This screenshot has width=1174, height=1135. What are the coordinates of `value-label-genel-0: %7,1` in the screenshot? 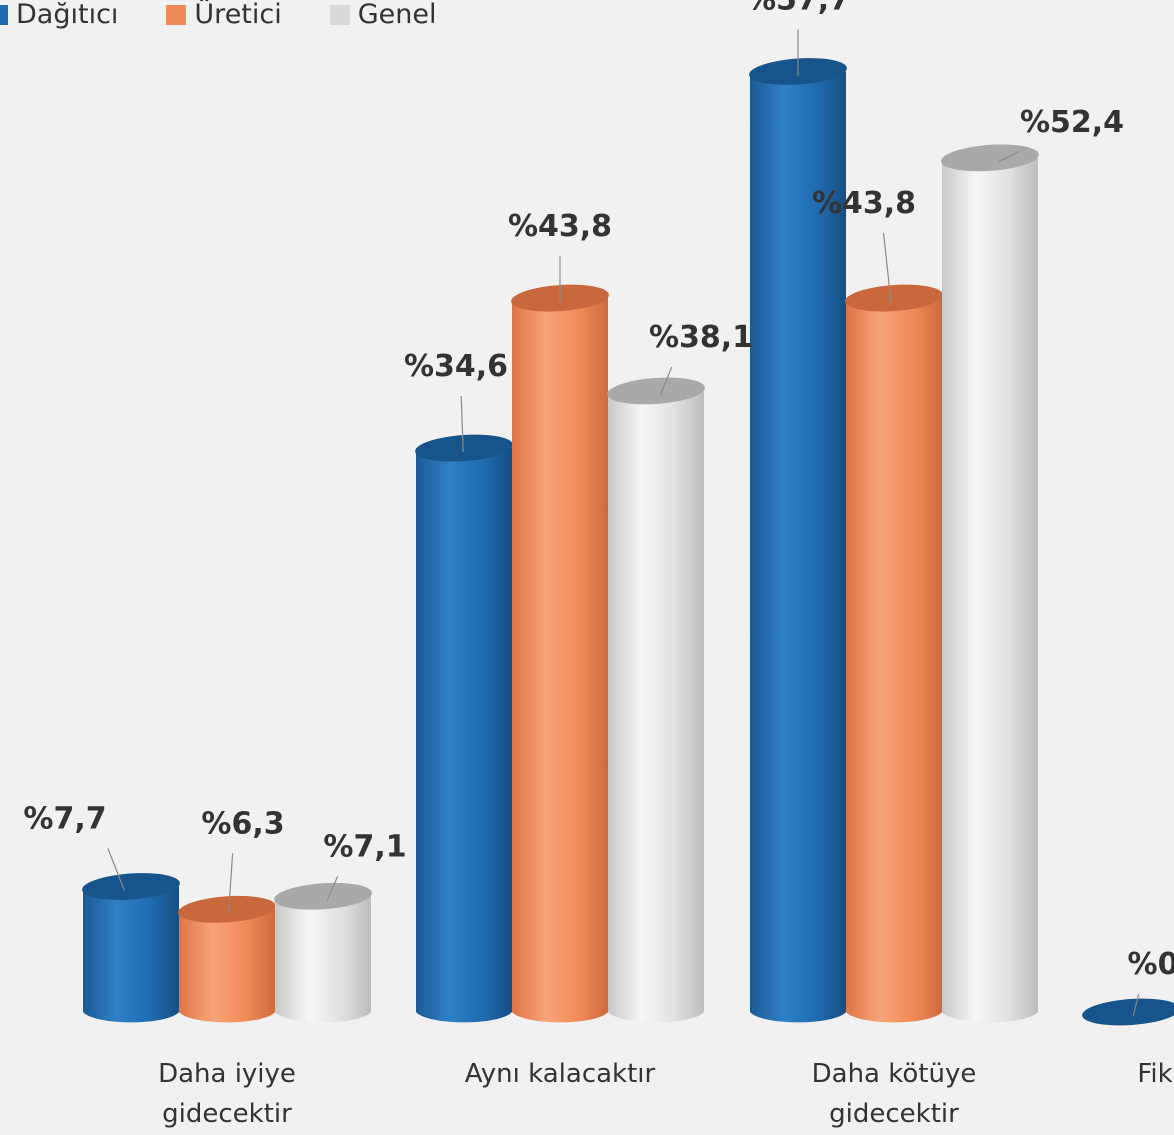 It's located at (364, 846).